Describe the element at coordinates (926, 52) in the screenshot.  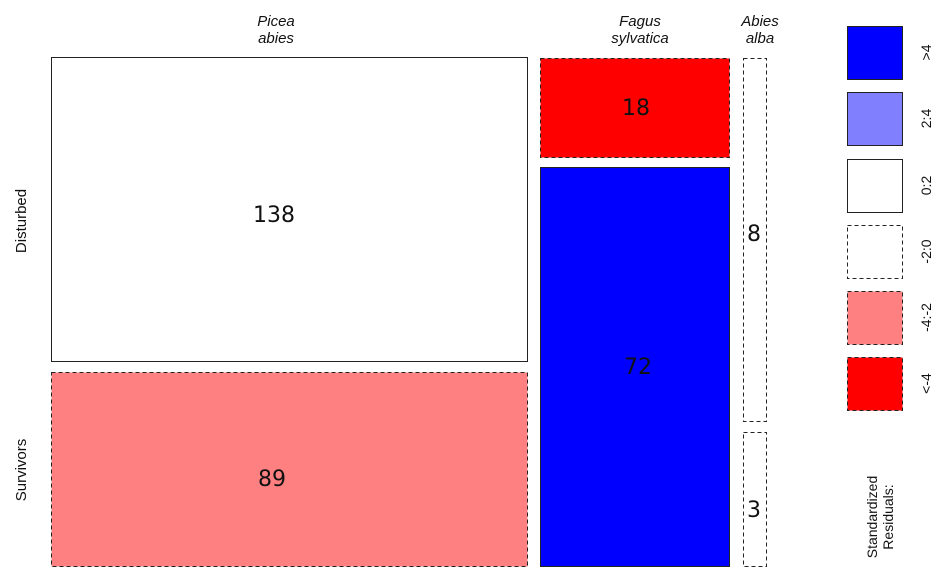
I see `legend-label-0: >4` at that location.